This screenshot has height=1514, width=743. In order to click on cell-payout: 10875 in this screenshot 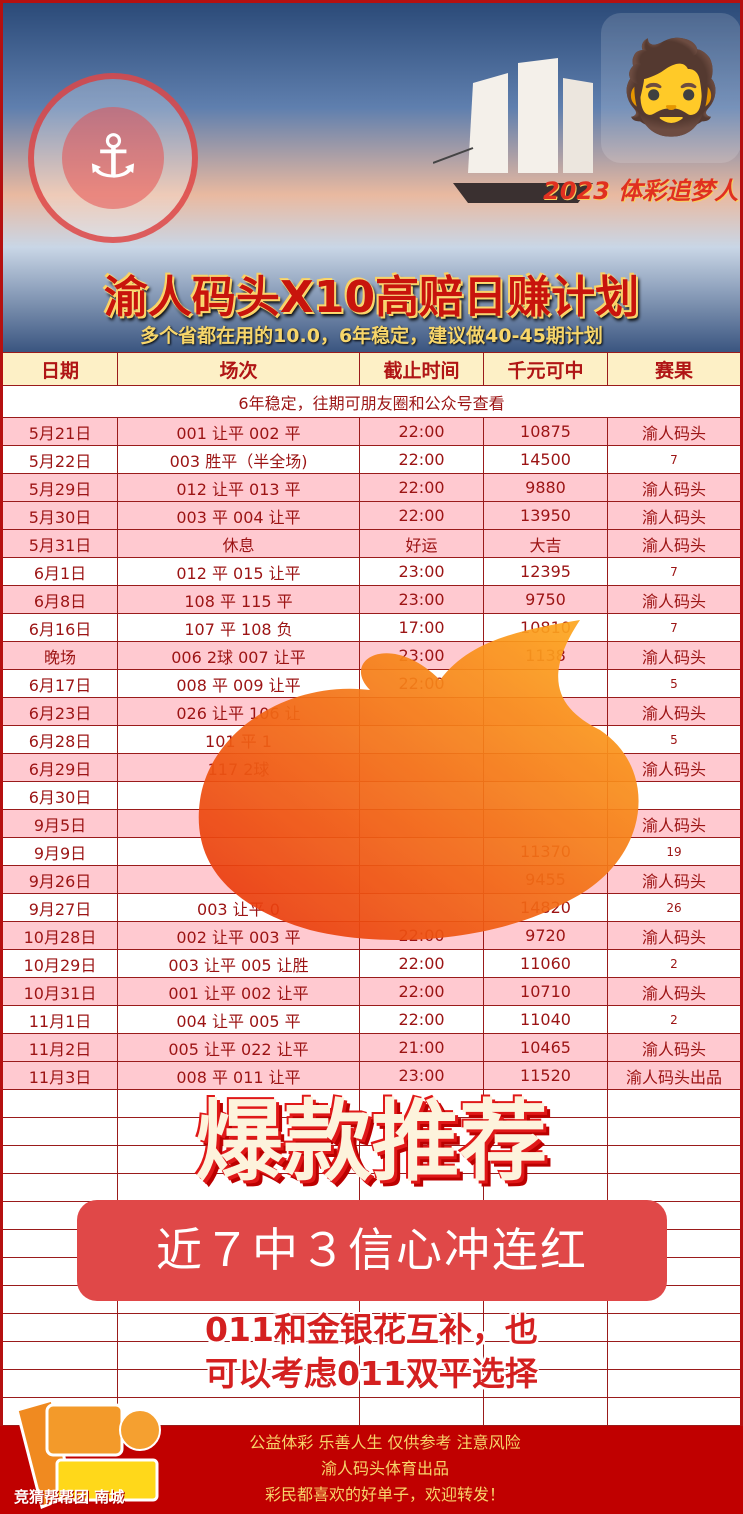, I will do `click(545, 431)`.